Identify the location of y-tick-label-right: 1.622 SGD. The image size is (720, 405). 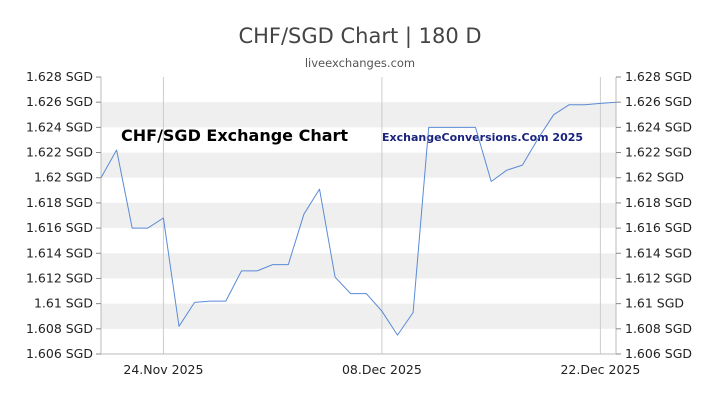
(658, 152).